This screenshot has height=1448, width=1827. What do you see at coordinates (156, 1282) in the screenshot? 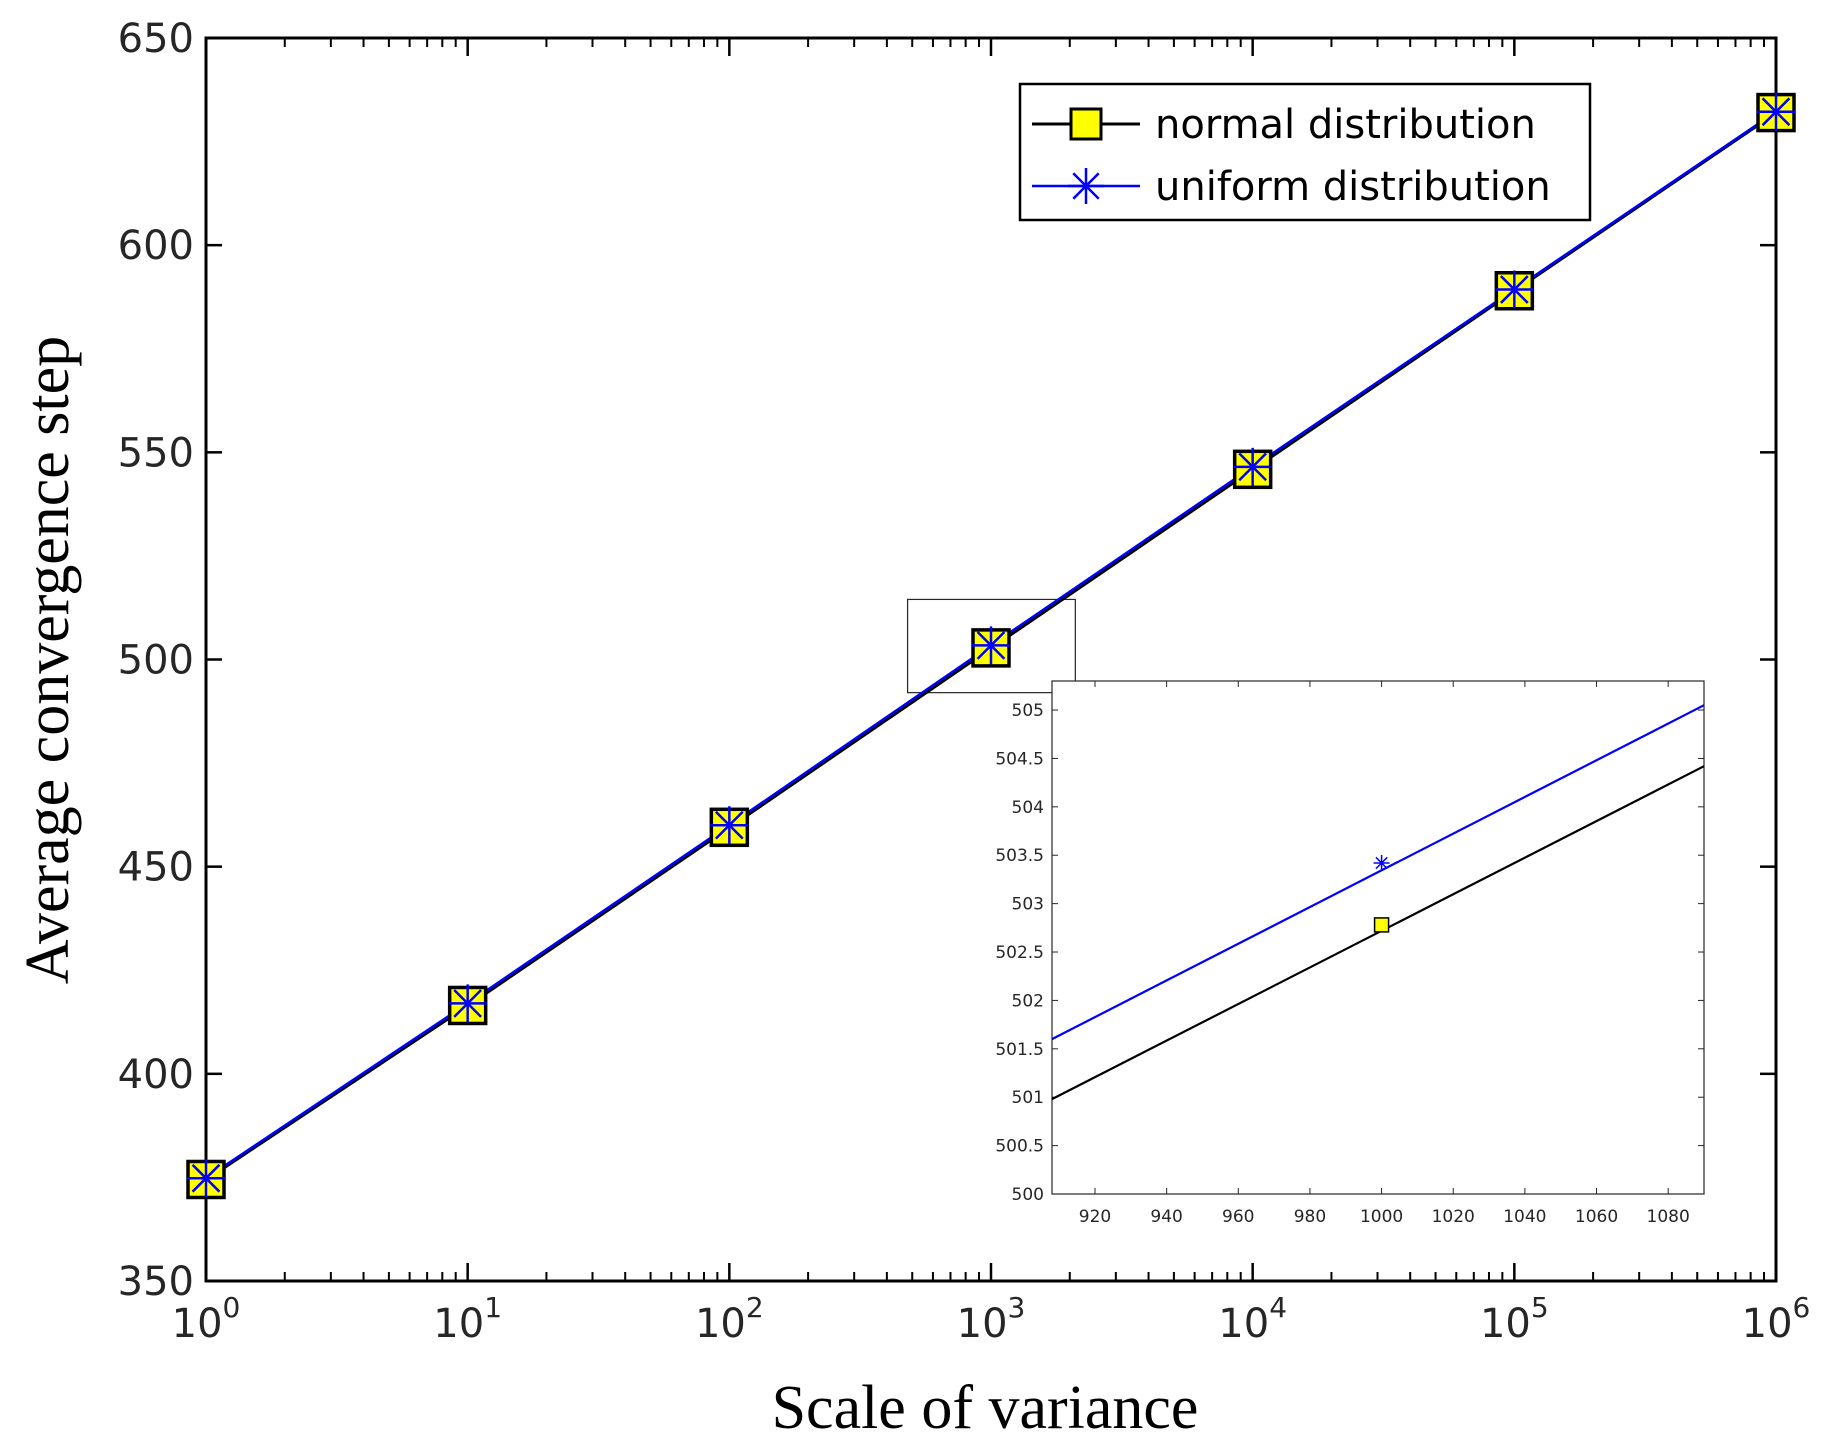
I see `y-tick-label: 350` at bounding box center [156, 1282].